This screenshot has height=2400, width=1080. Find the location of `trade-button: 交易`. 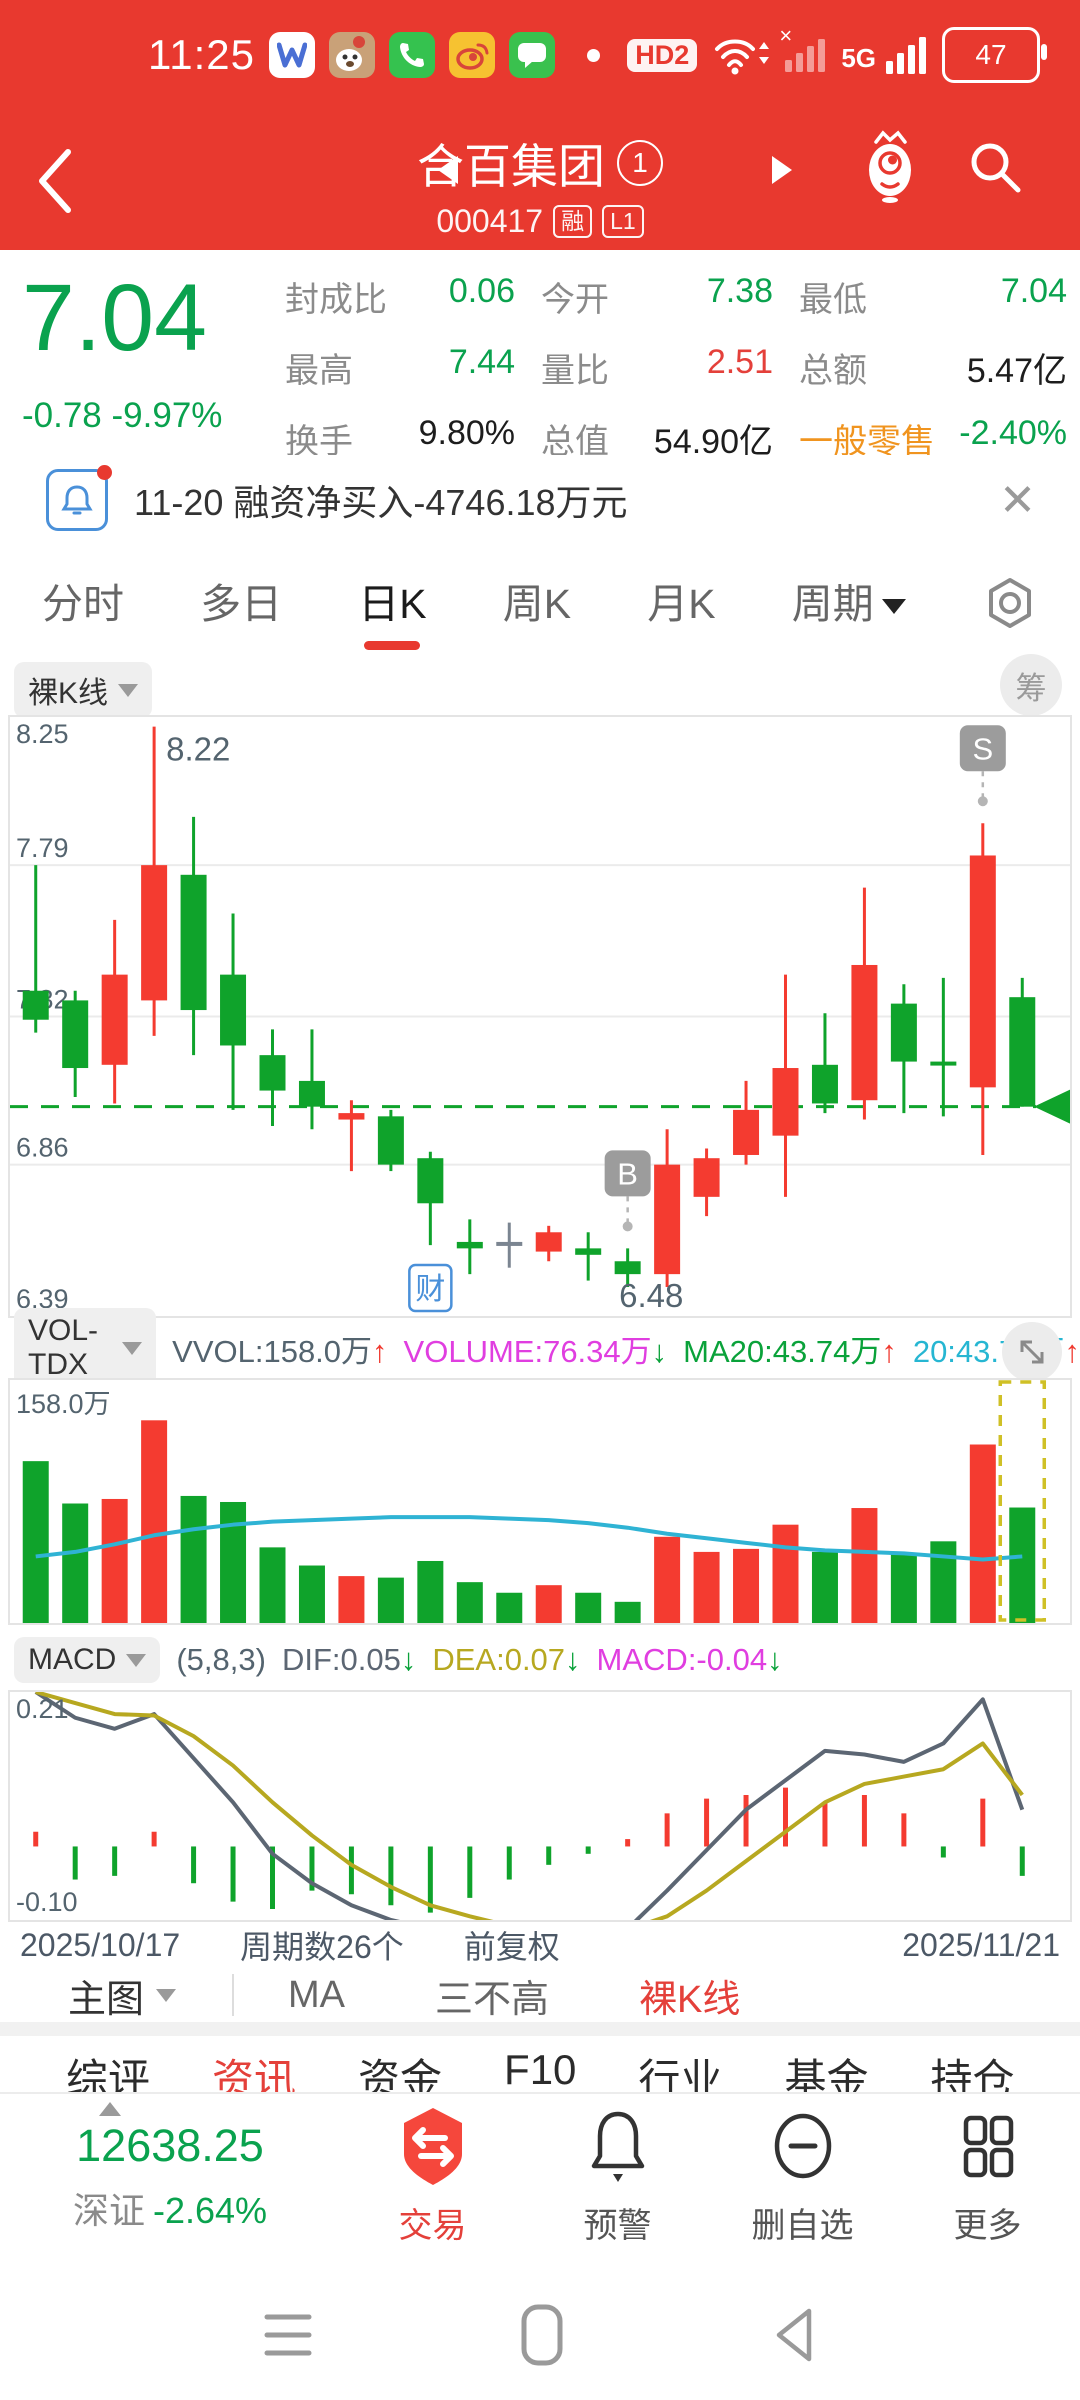

trade-button: 交易 is located at coordinates (432, 2183).